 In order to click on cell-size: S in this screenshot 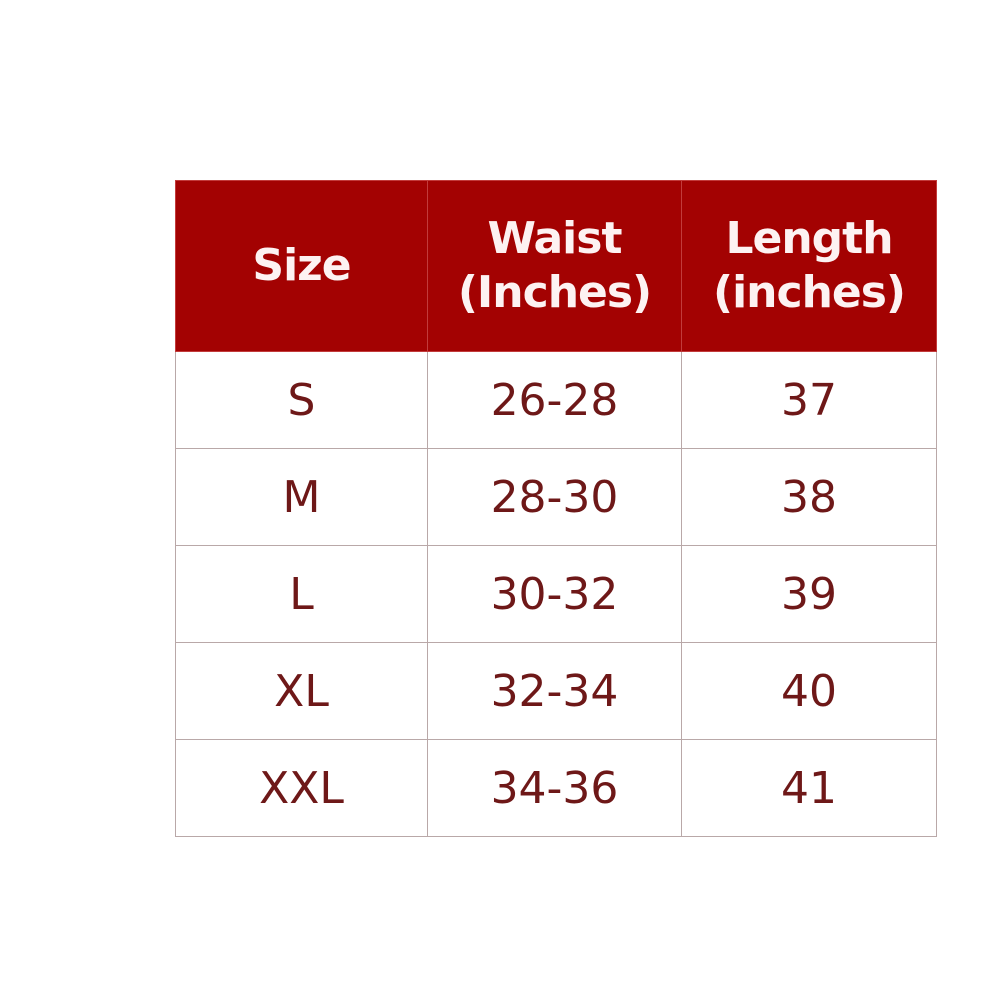, I will do `click(301, 400)`.